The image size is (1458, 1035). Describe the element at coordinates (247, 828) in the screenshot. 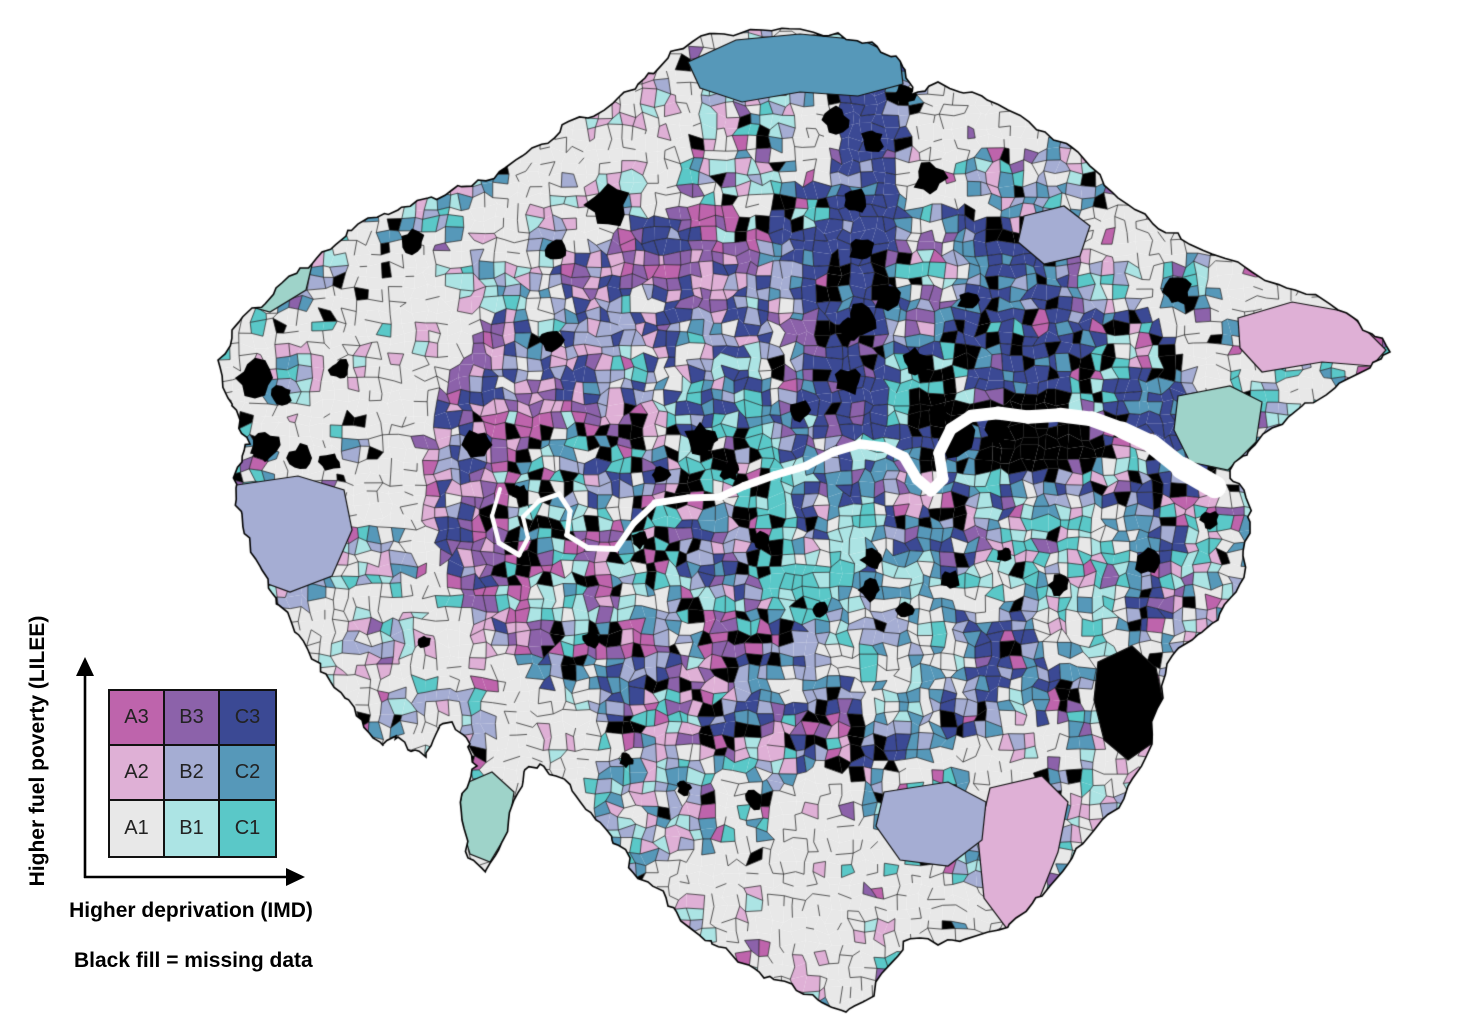

I see `legend-cell-C1: C1` at that location.